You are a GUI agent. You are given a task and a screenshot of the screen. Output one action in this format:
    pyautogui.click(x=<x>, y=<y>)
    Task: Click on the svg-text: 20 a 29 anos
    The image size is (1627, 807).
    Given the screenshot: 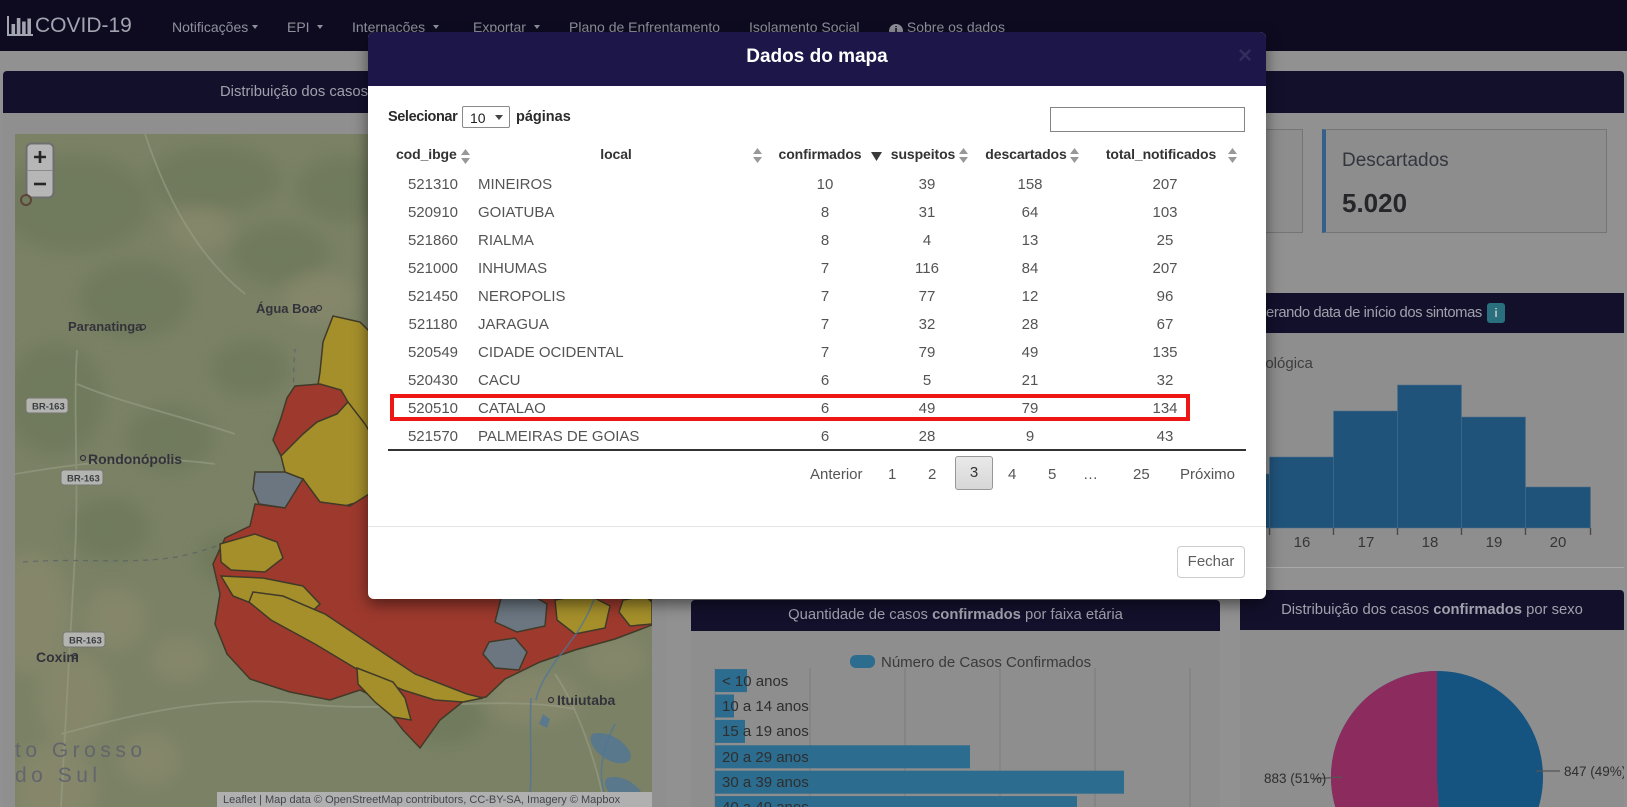 What is the action you would take?
    pyautogui.click(x=765, y=757)
    